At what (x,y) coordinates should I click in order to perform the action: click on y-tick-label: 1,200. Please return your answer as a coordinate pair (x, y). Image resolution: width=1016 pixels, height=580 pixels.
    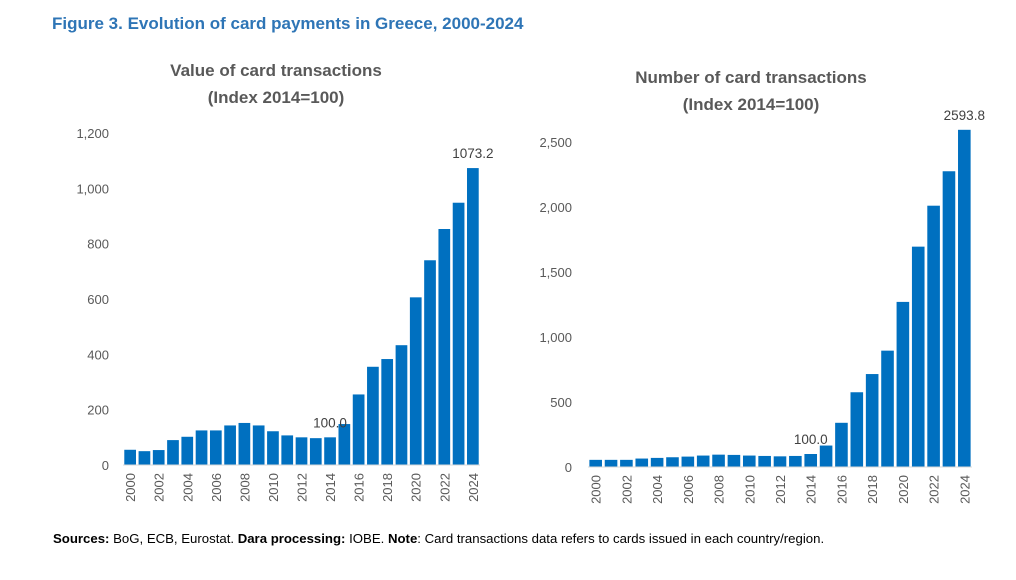
    Looking at the image, I should click on (92, 133).